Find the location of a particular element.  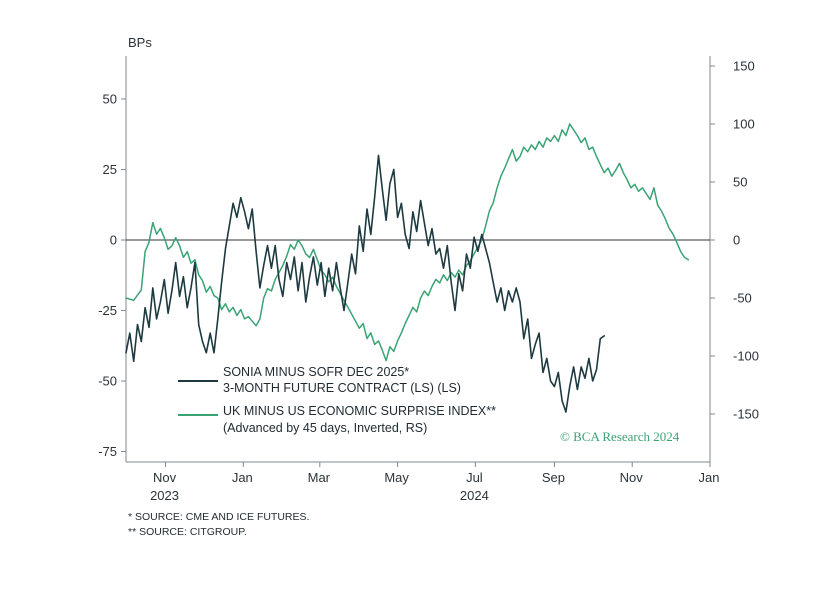

x-tick-label: Mar is located at coordinates (319, 477).